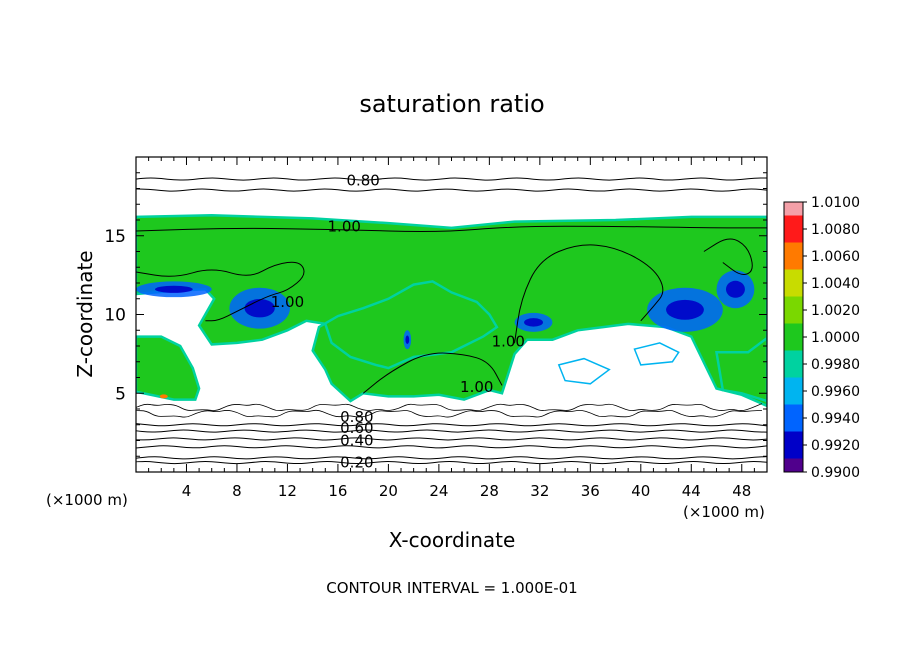  What do you see at coordinates (451, 104) in the screenshot?
I see `chart-title: saturation ratio` at bounding box center [451, 104].